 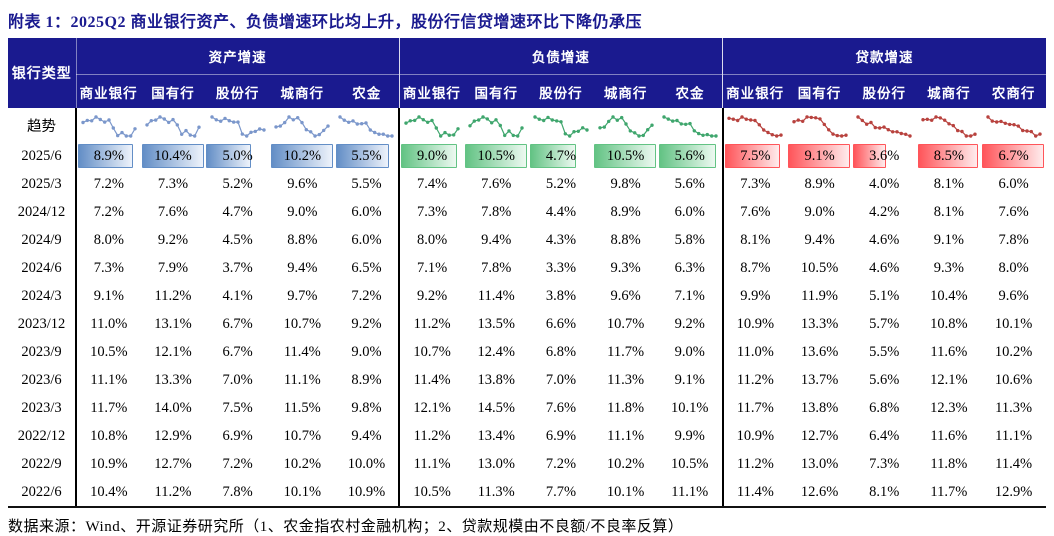 I want to click on value-cell: 13.6%, so click(x=819, y=351).